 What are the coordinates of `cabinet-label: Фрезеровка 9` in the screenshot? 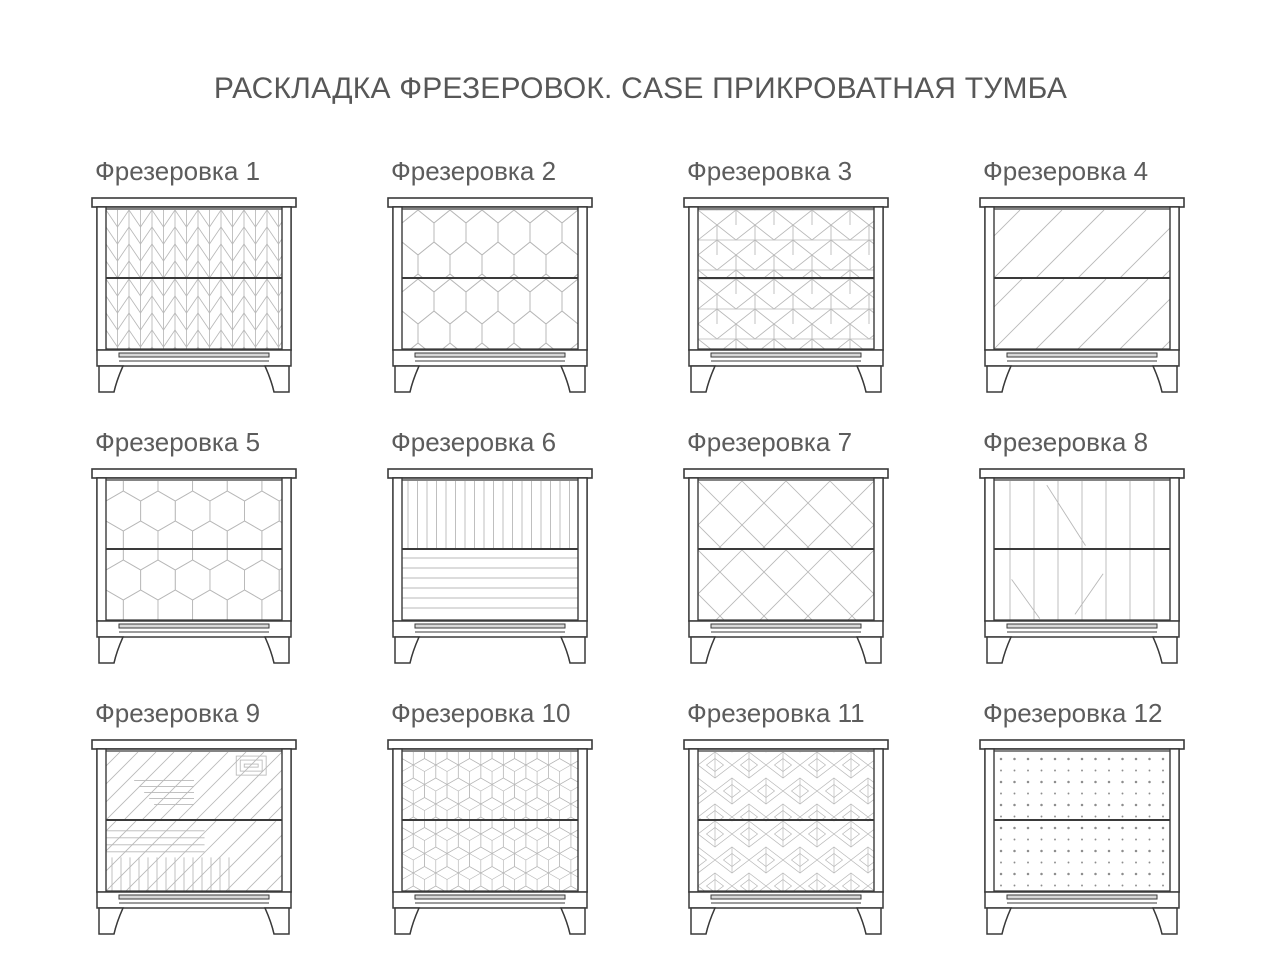 It's located at (178, 713).